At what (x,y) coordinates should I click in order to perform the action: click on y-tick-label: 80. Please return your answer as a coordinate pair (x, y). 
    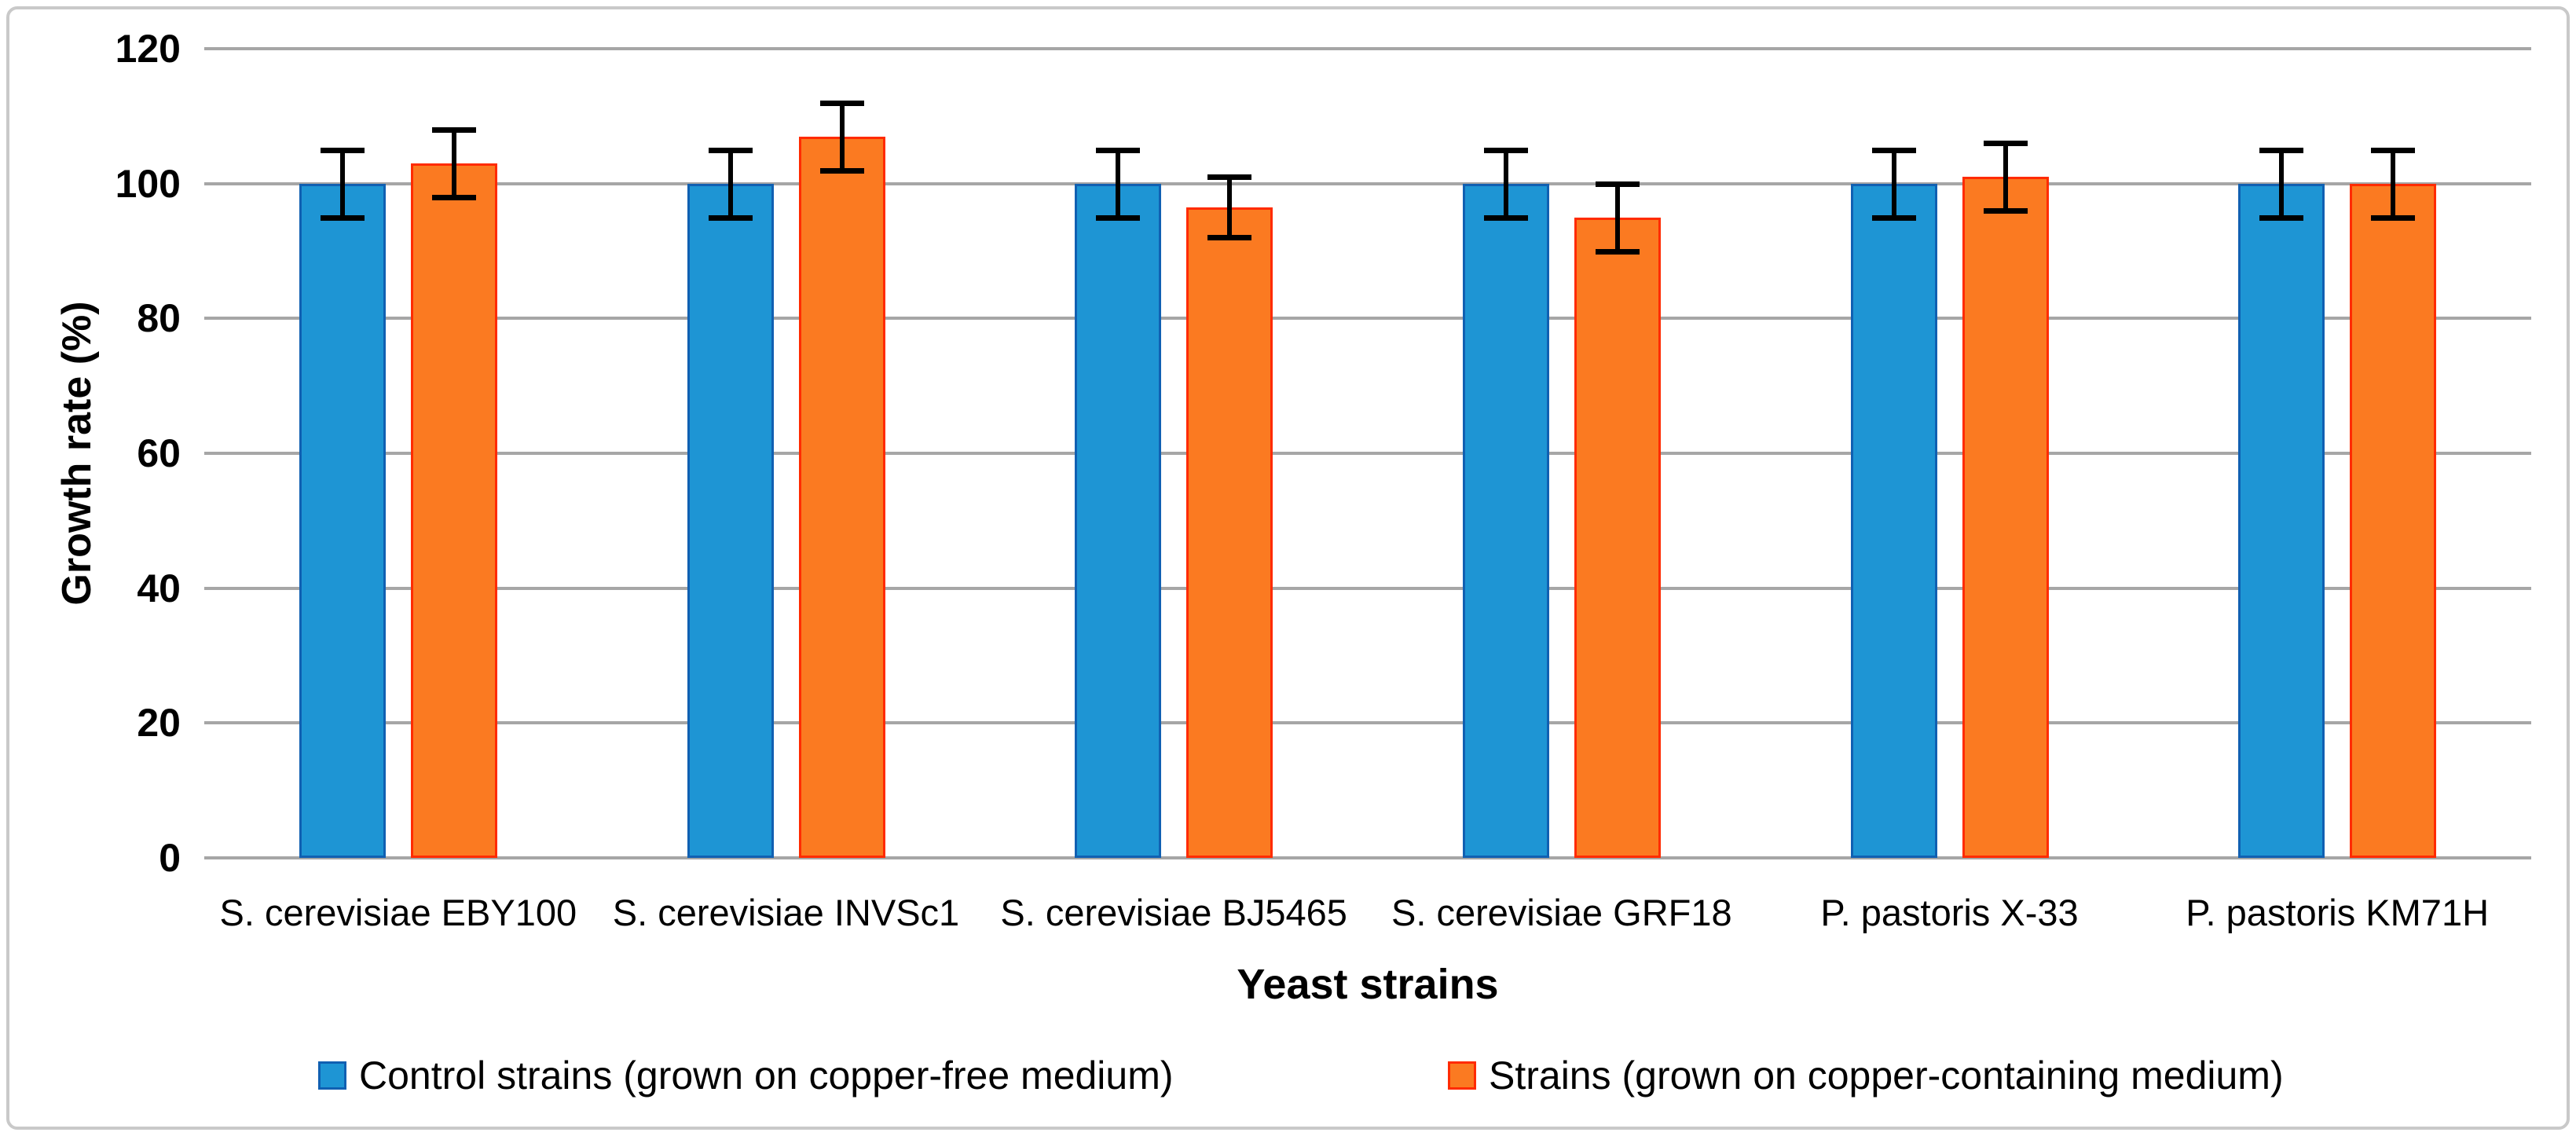
    Looking at the image, I should click on (159, 318).